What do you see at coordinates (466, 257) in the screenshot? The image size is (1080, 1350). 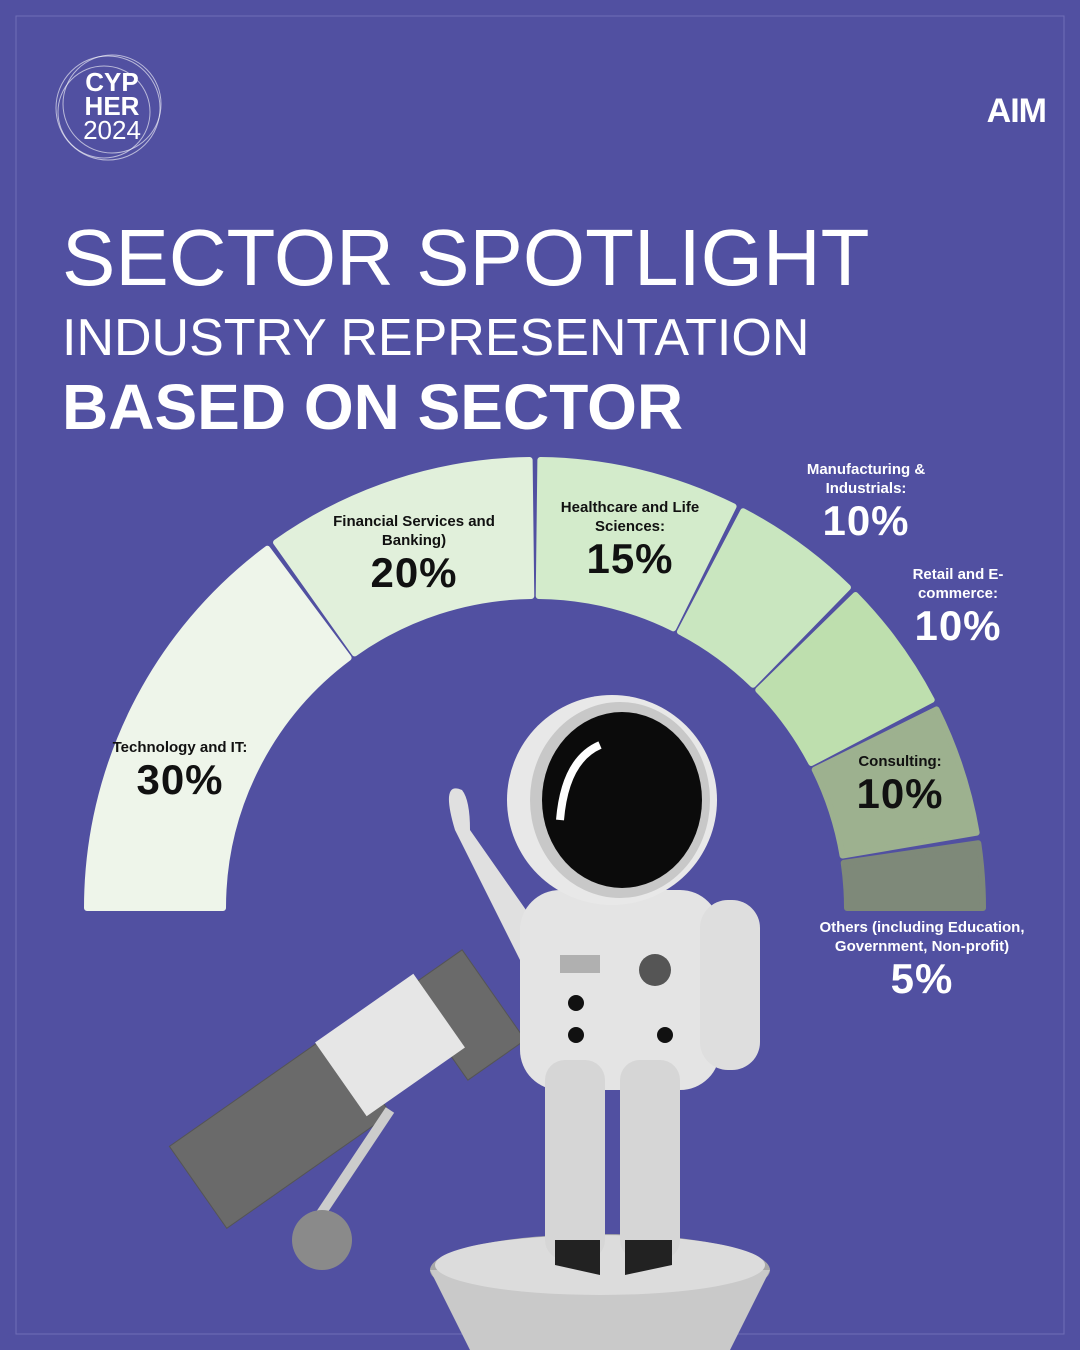 I see `chart-title: SECTOR SPOTLIGHT` at bounding box center [466, 257].